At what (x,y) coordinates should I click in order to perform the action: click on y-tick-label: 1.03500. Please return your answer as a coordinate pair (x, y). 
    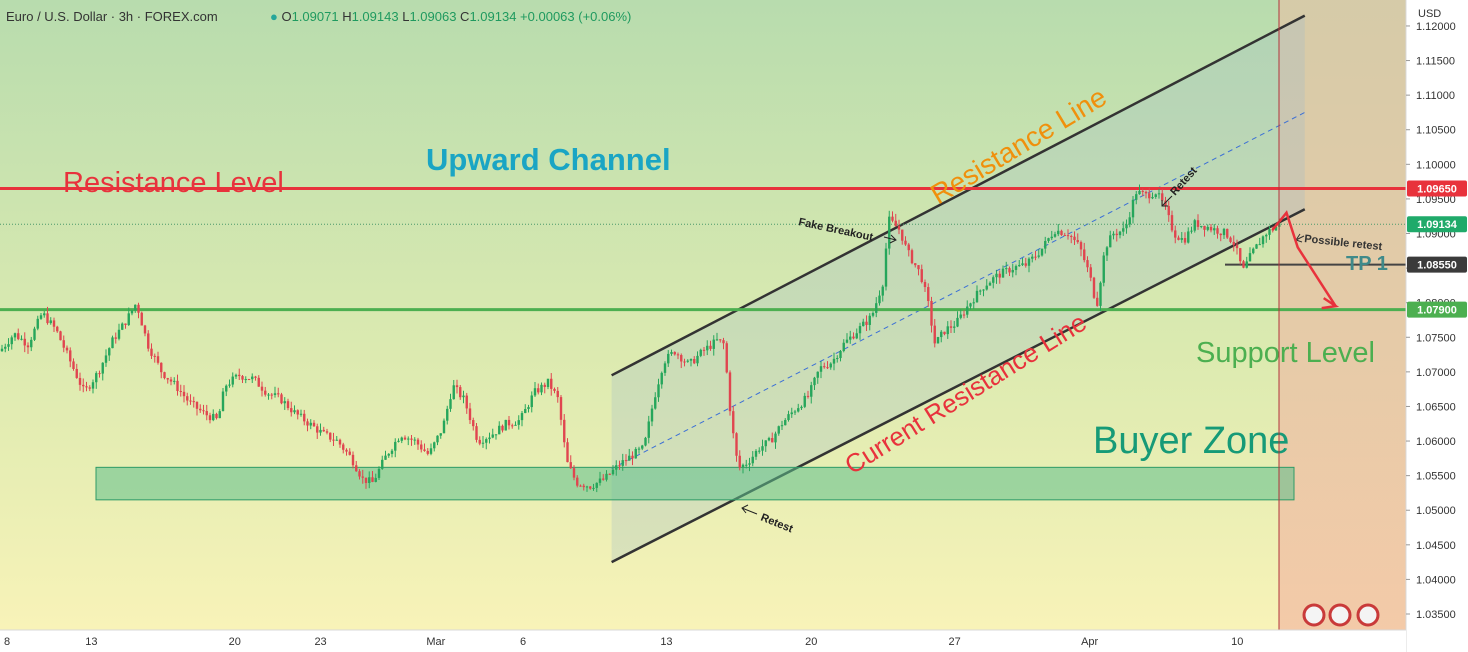
    Looking at the image, I should click on (1436, 615).